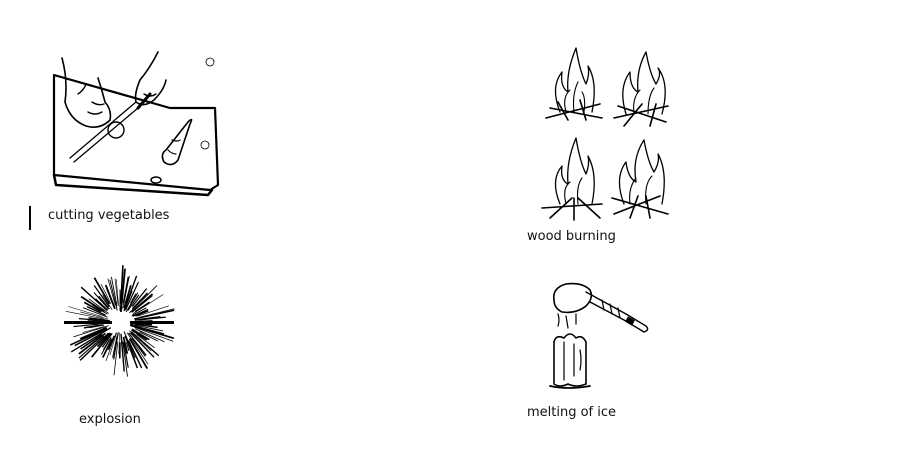  What do you see at coordinates (110, 419) in the screenshot?
I see `caption-explosion: explosion` at bounding box center [110, 419].